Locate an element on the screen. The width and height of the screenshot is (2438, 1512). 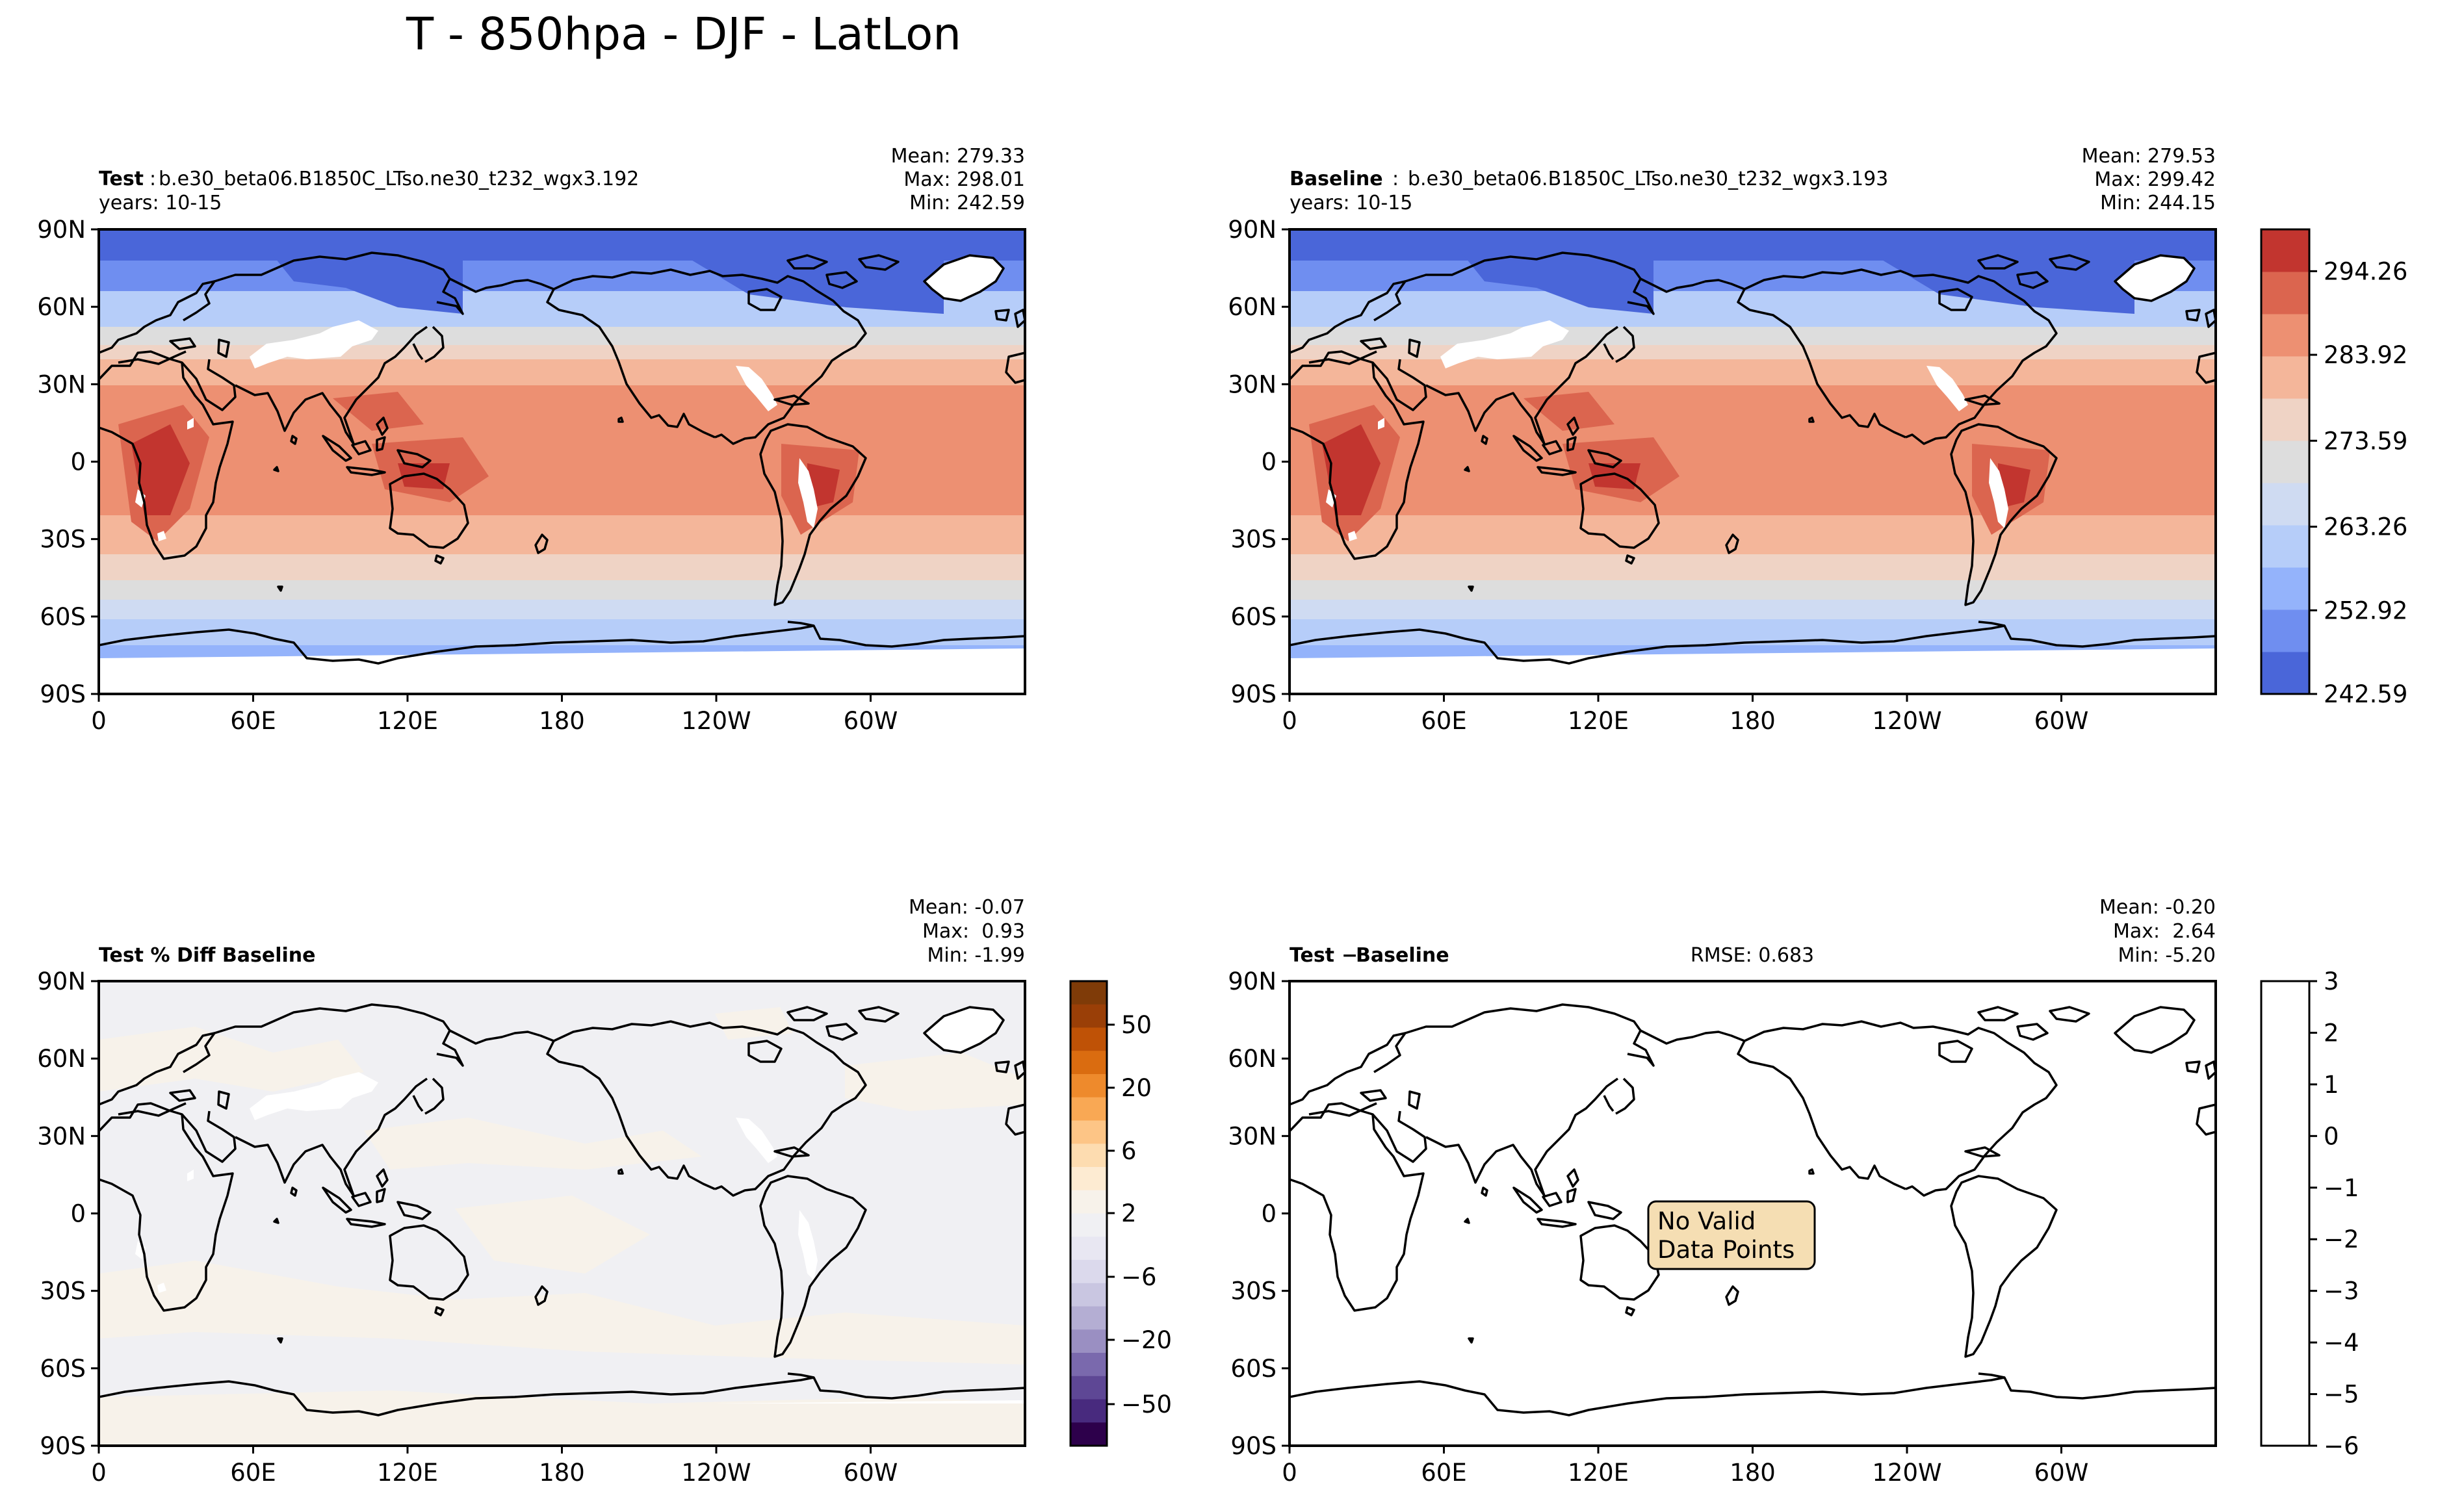
panel-pct-diff-name: Test % Diff Baseline is located at coordinates (208, 955).